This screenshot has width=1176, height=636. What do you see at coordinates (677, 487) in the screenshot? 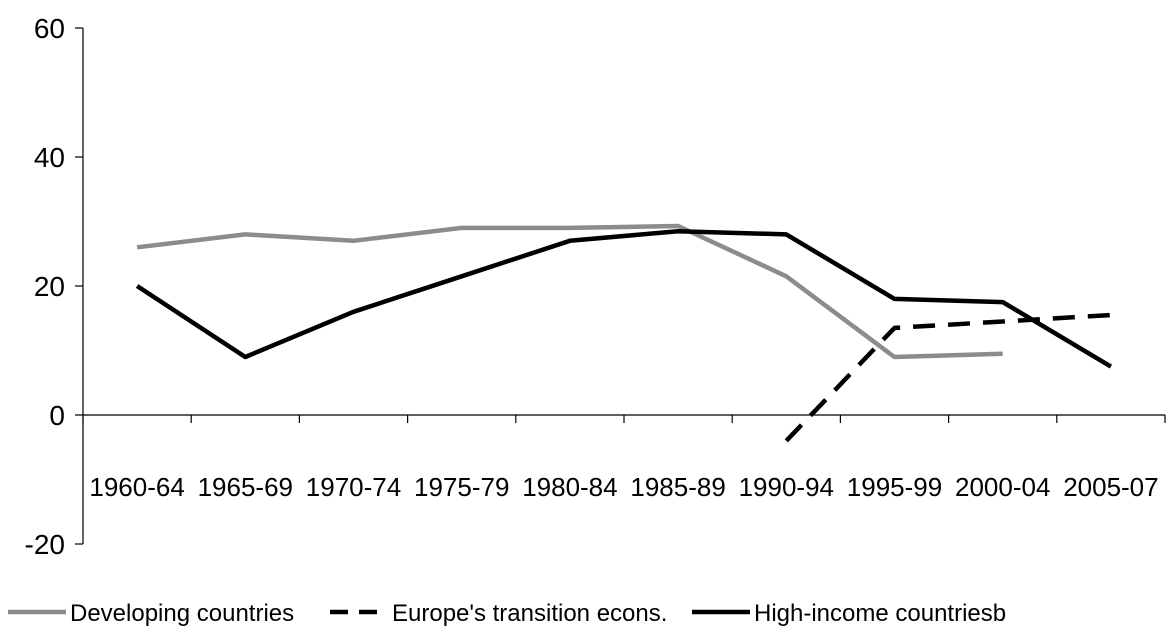
I see `x-category-label: 1985-89` at bounding box center [677, 487].